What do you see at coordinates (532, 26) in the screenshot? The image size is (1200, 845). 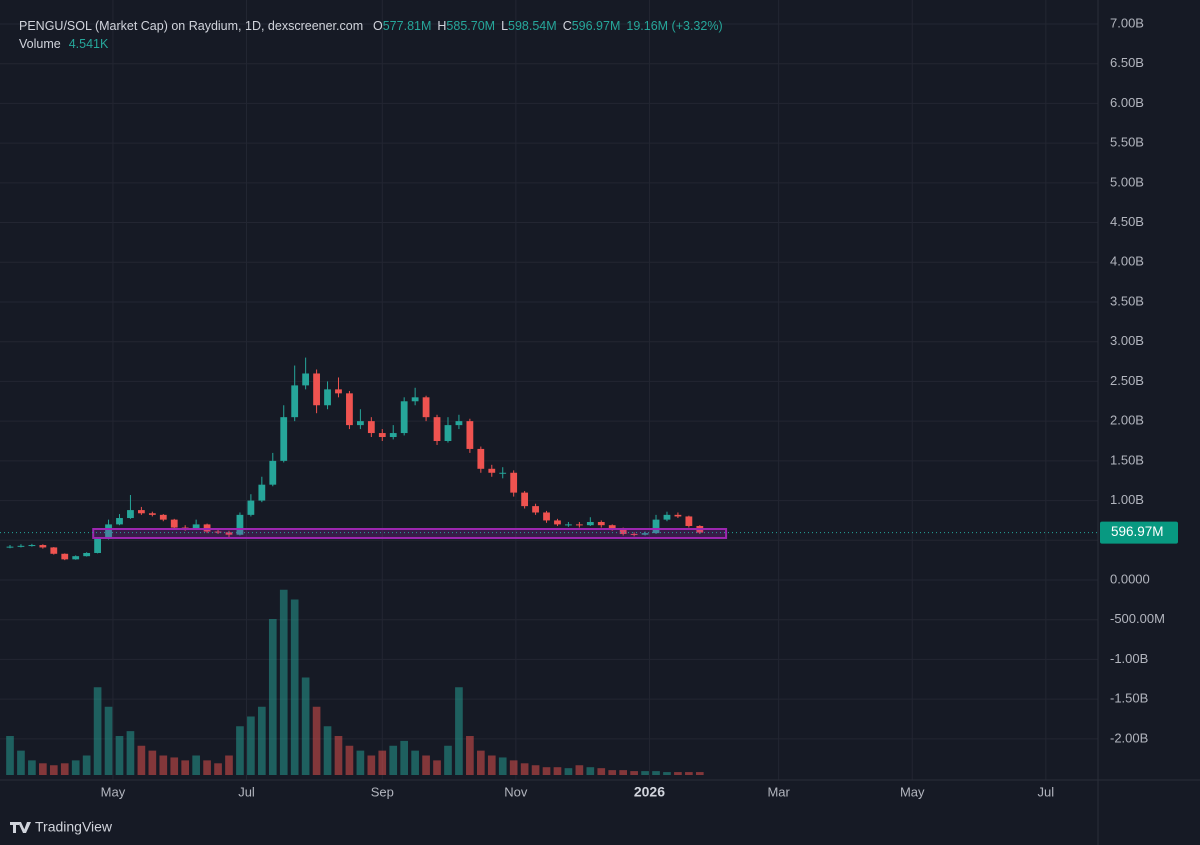 I see `ohlc-value: 598.54M` at bounding box center [532, 26].